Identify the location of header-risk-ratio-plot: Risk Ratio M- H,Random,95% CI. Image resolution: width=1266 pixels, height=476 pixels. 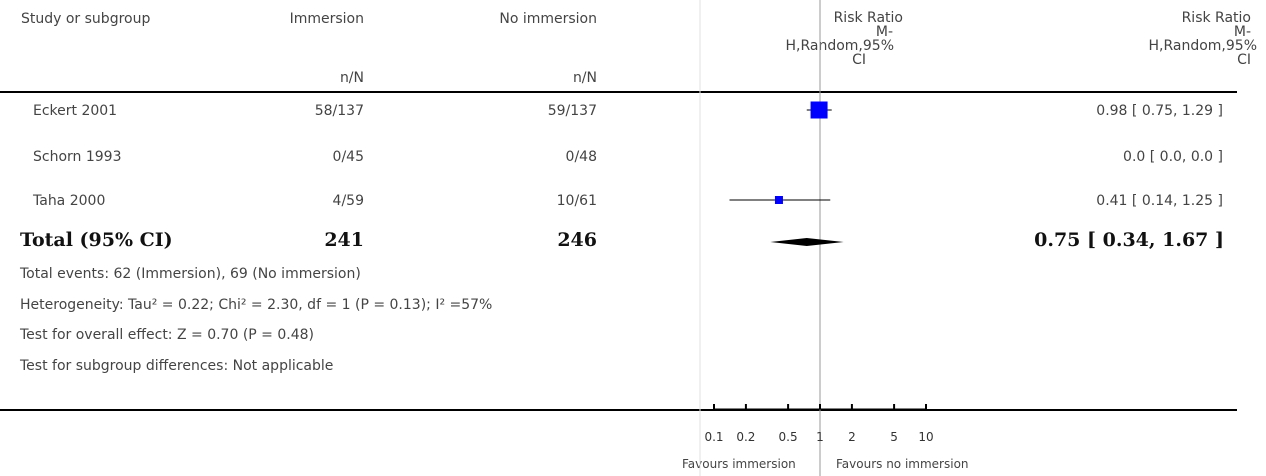
(830, 39).